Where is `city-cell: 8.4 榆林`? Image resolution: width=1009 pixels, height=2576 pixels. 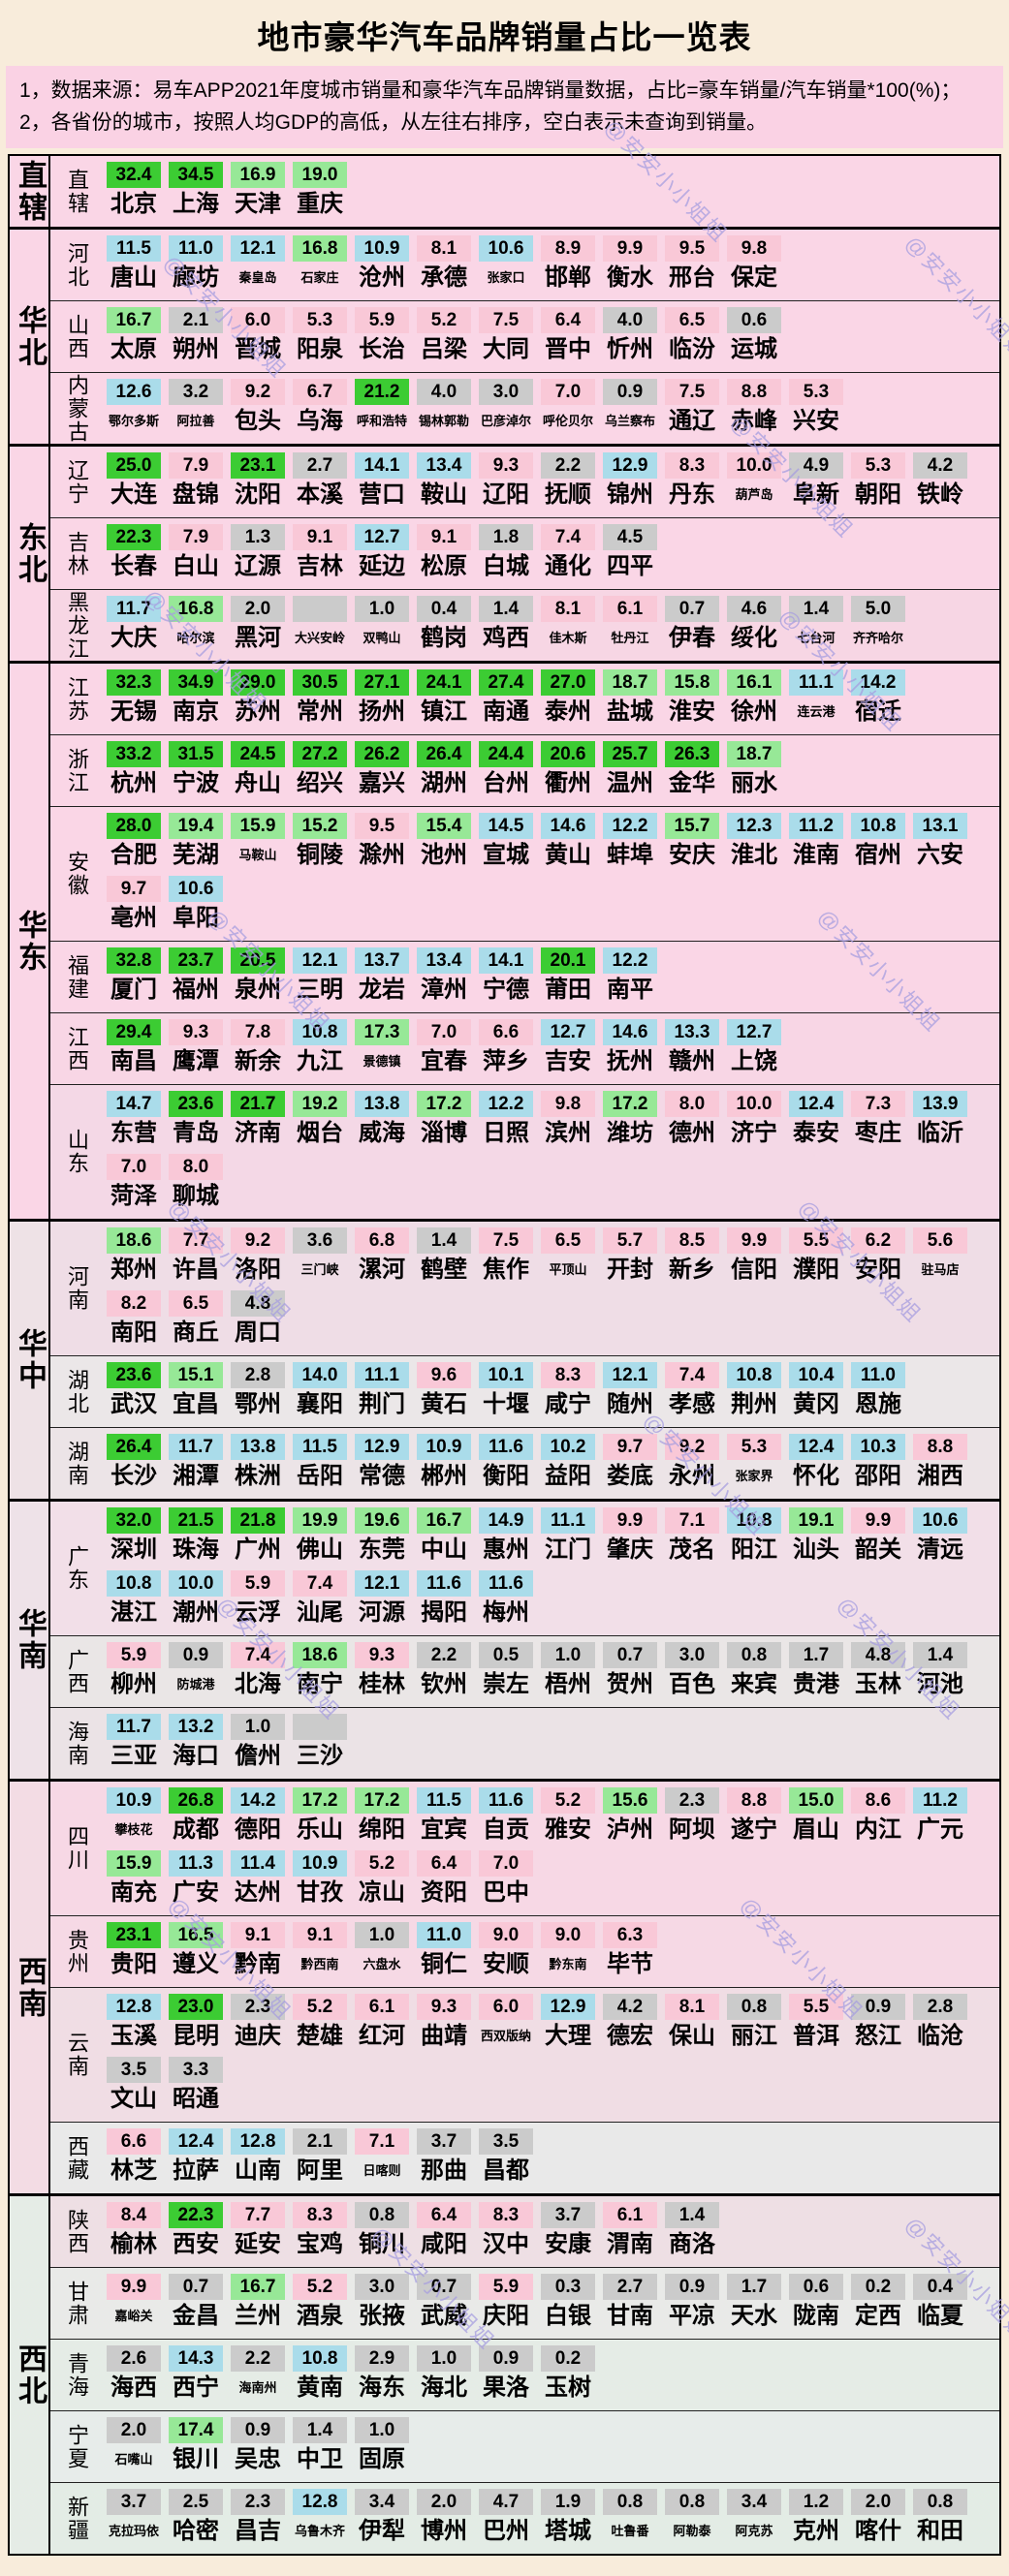
city-cell: 8.4 榆林 is located at coordinates (134, 2231).